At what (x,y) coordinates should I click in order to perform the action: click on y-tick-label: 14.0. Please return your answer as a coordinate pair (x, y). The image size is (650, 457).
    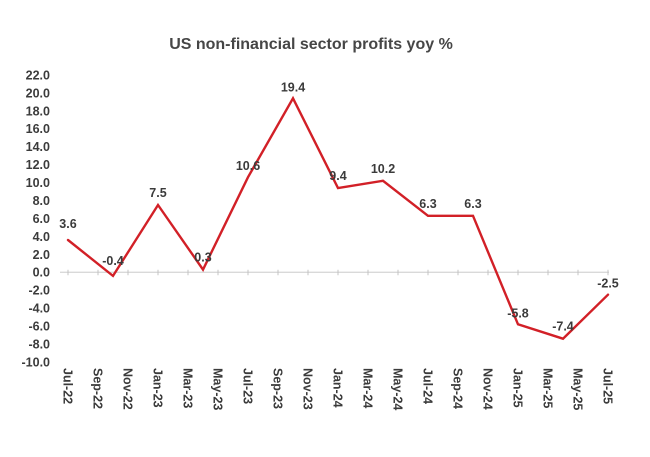
    Looking at the image, I should click on (38, 147).